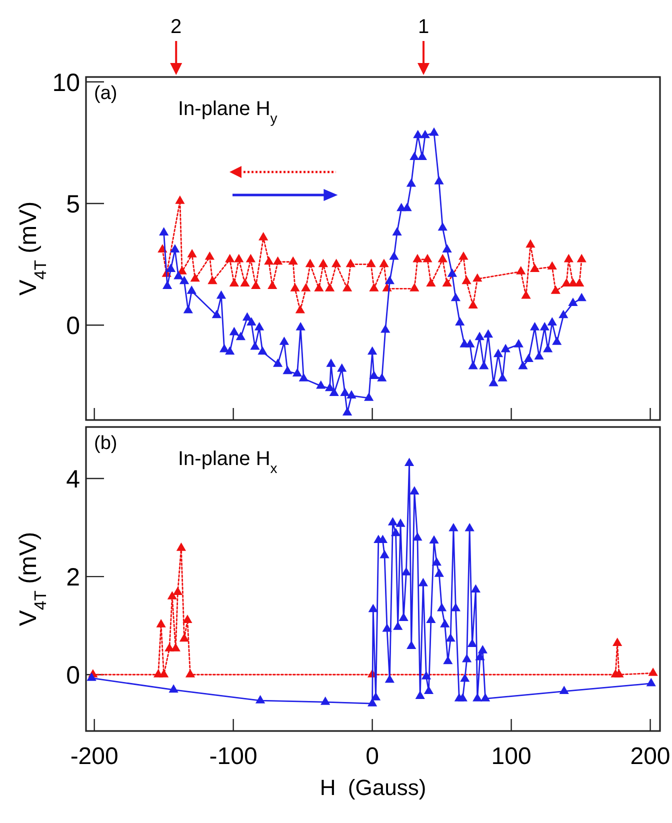 This screenshot has height=823, width=672. What do you see at coordinates (372, 756) in the screenshot?
I see `x-tick-label: 0` at bounding box center [372, 756].